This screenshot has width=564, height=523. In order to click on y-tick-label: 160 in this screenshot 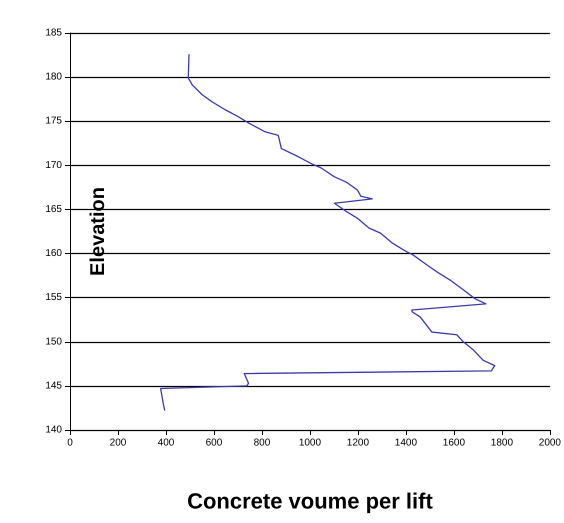, I will do `click(53, 254)`.